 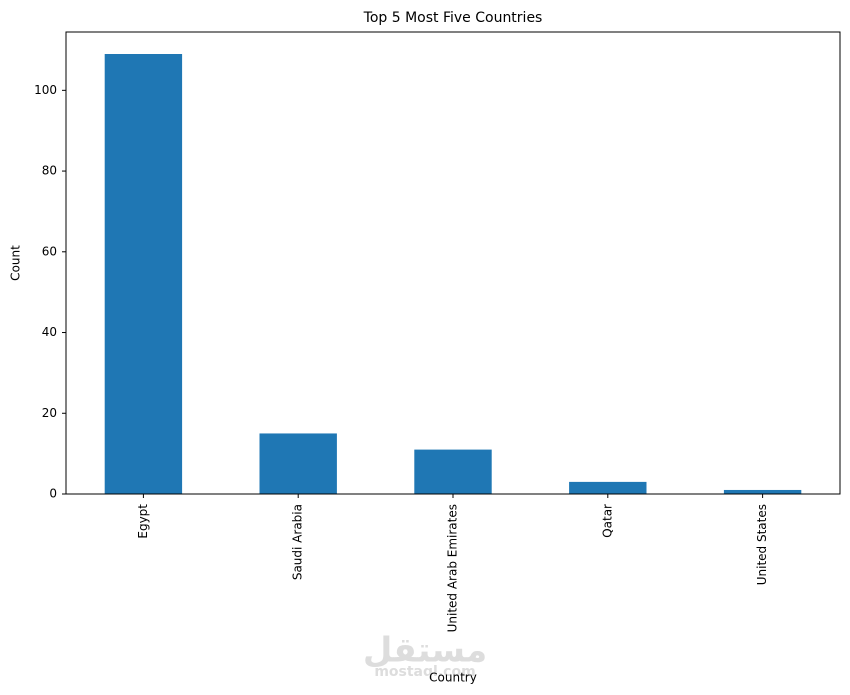 I want to click on y-tick-label: 60, so click(x=49, y=251).